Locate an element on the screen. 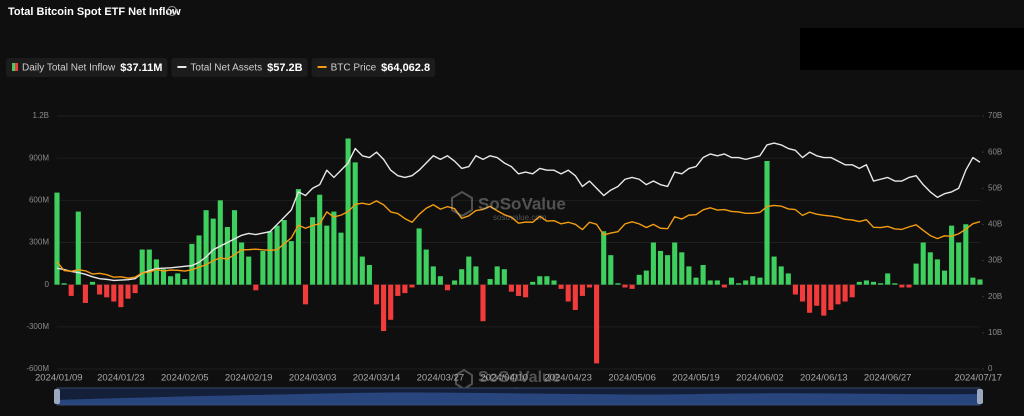 The image size is (1024, 416). legend-label: Daily Total Net Inflow is located at coordinates (69, 68).